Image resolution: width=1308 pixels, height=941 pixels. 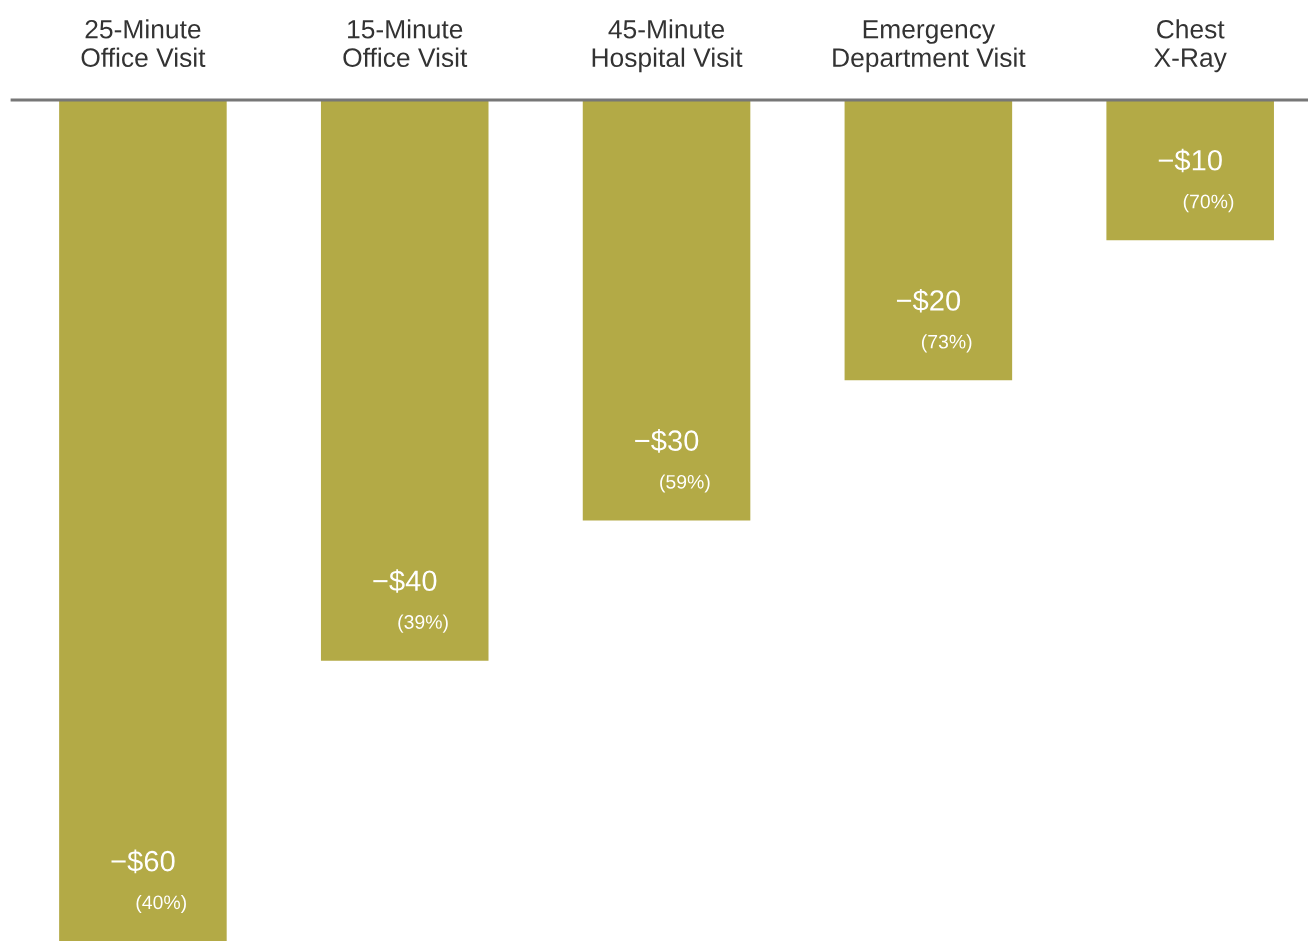 What do you see at coordinates (929, 46) in the screenshot?
I see `x-tick-label: Emergency Department Visit` at bounding box center [929, 46].